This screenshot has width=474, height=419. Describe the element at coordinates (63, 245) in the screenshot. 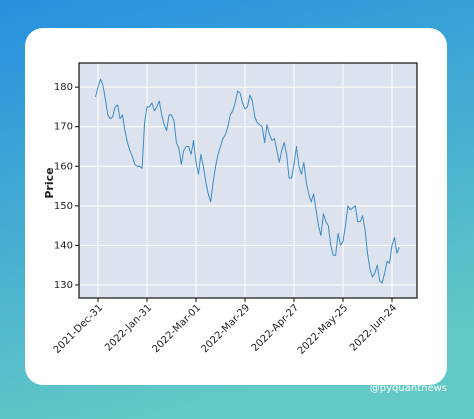

I see `y-tick-label: 140` at that location.